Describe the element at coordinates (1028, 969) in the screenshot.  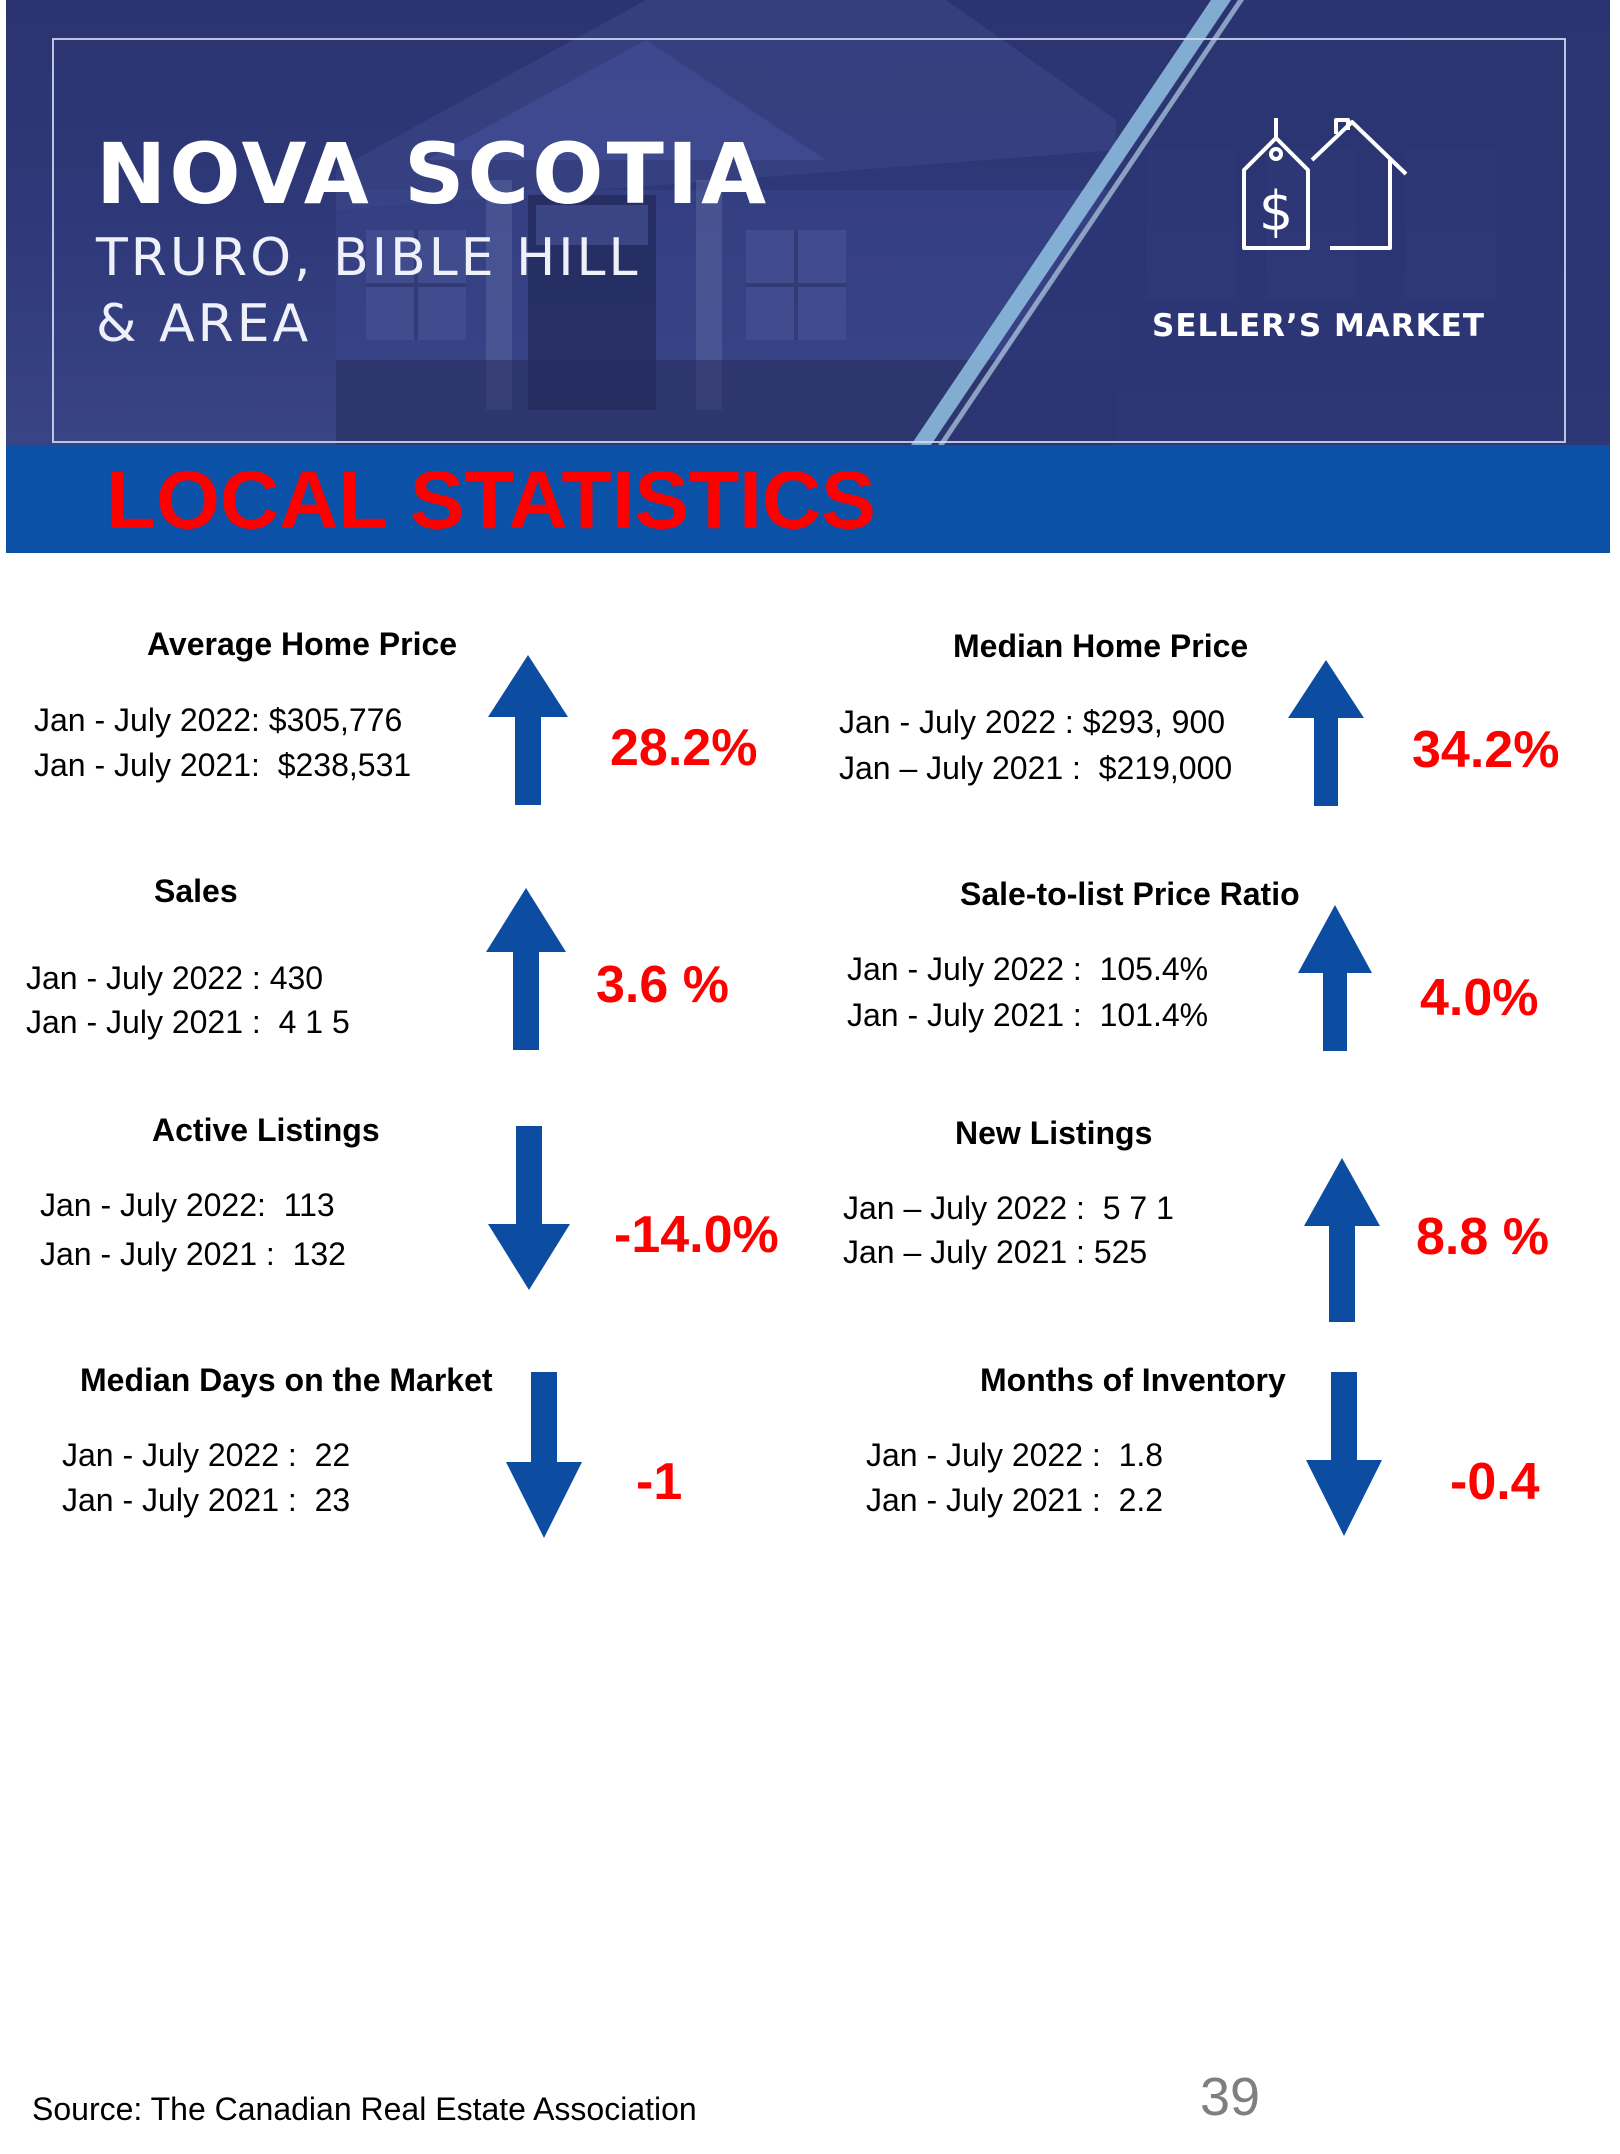
I see `stat-line-current: Jan - July 2022 : 105.4%` at that location.